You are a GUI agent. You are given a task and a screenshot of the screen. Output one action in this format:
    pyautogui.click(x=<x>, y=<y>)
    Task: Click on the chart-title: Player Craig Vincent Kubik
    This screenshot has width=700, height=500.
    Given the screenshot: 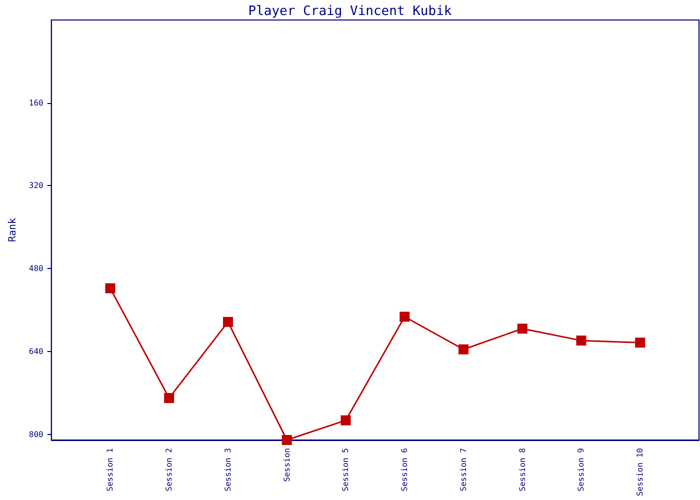 What is the action you would take?
    pyautogui.click(x=350, y=11)
    